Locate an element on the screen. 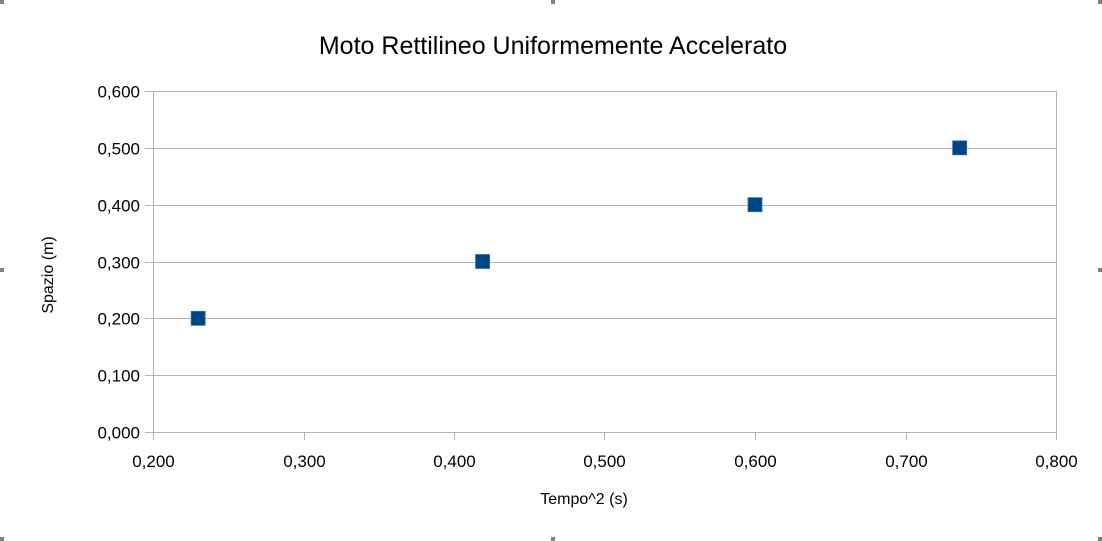  x-tick-label: 0,500 is located at coordinates (604, 461).